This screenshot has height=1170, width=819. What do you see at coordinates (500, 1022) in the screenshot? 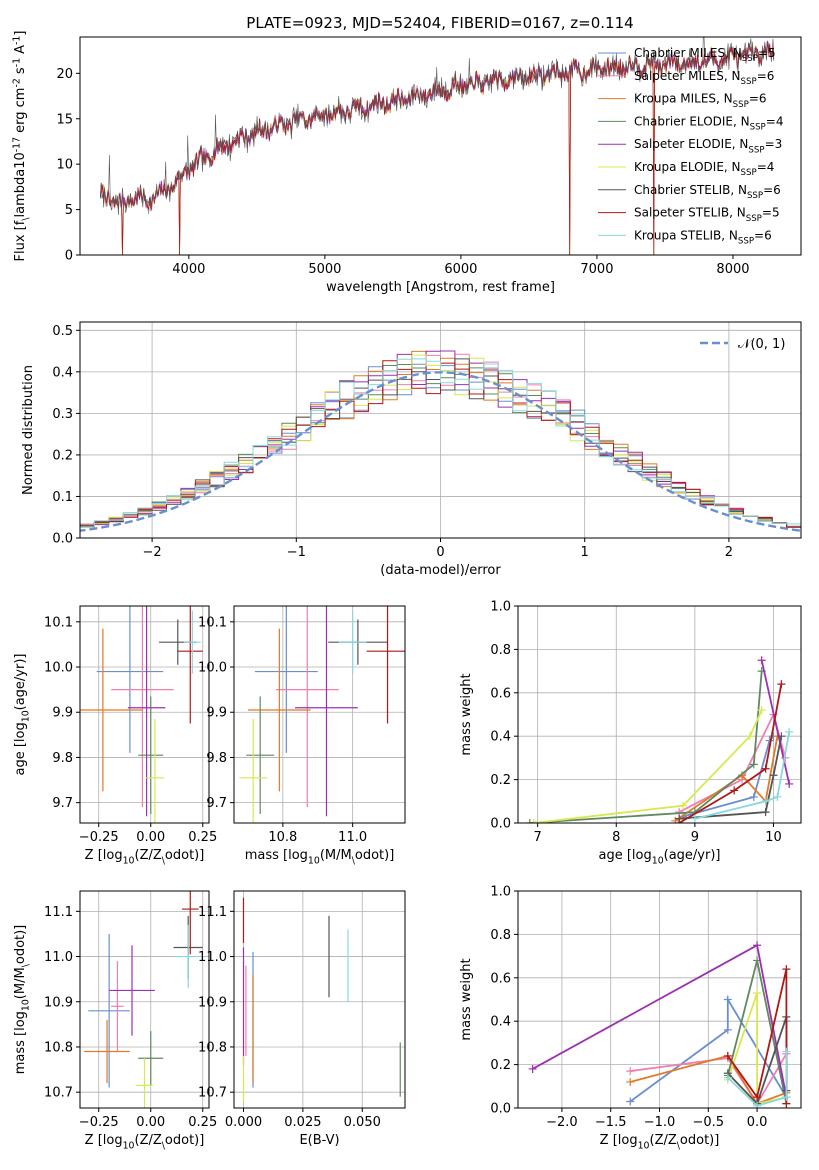
I see `y-tick-label: 0.4` at bounding box center [500, 1022].